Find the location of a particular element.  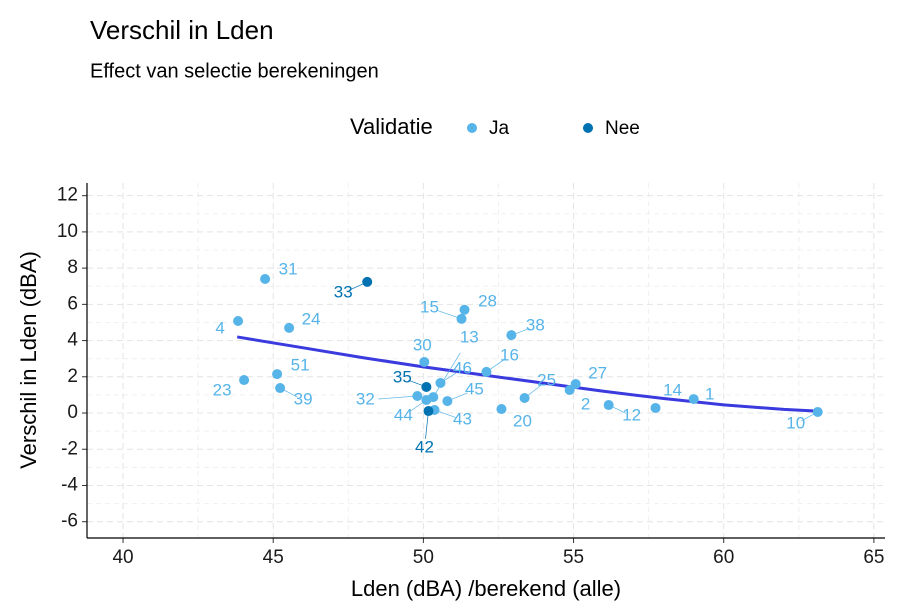

point-label: 30 is located at coordinates (422, 344).